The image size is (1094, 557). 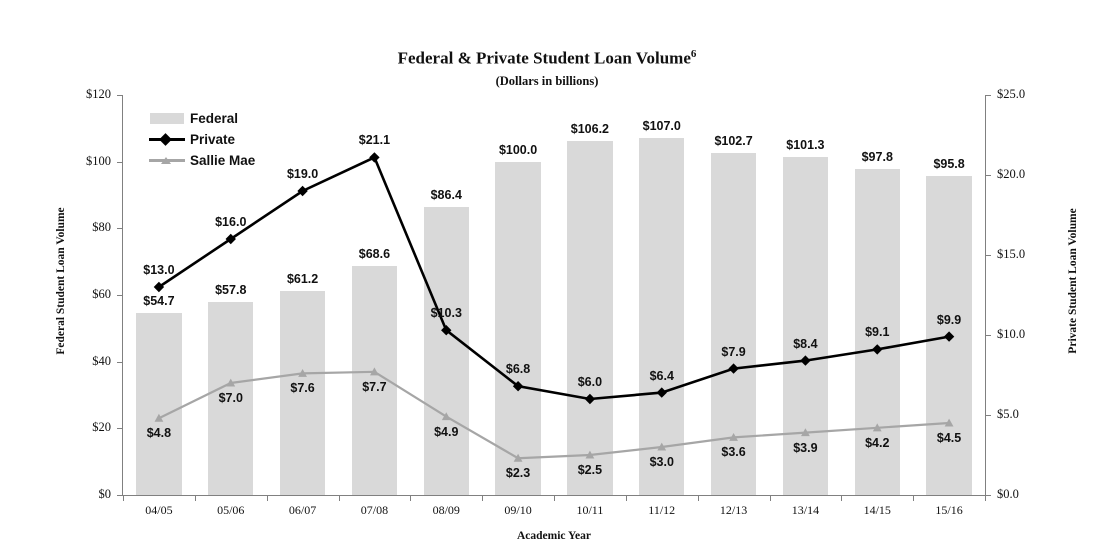 I want to click on chart-title: Federal & Private Student Loan Volume6, so click(x=547, y=58).